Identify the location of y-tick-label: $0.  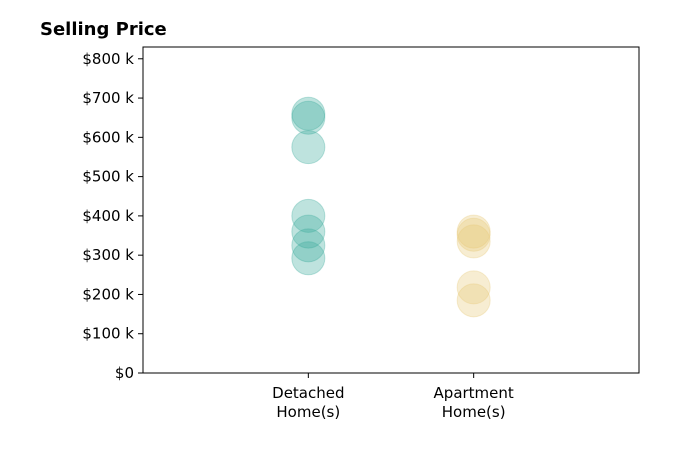
(124, 373).